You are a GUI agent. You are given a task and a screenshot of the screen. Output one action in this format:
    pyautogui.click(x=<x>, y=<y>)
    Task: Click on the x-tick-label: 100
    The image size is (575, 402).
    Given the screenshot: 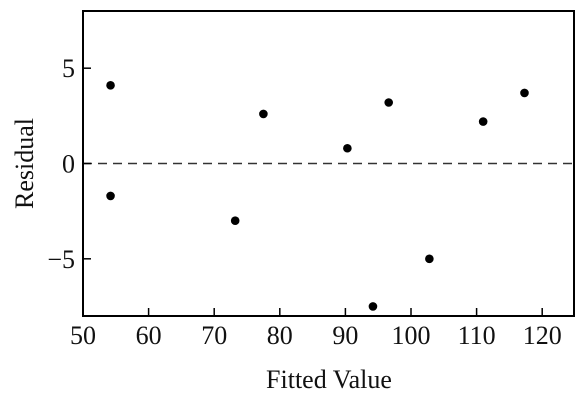 What is the action you would take?
    pyautogui.click(x=411, y=335)
    